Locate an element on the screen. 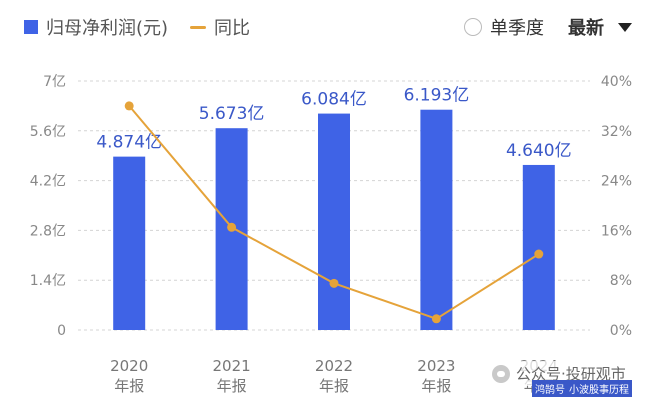 The height and width of the screenshot is (401, 660). right-axis-tick-label: 24% is located at coordinates (616, 182).